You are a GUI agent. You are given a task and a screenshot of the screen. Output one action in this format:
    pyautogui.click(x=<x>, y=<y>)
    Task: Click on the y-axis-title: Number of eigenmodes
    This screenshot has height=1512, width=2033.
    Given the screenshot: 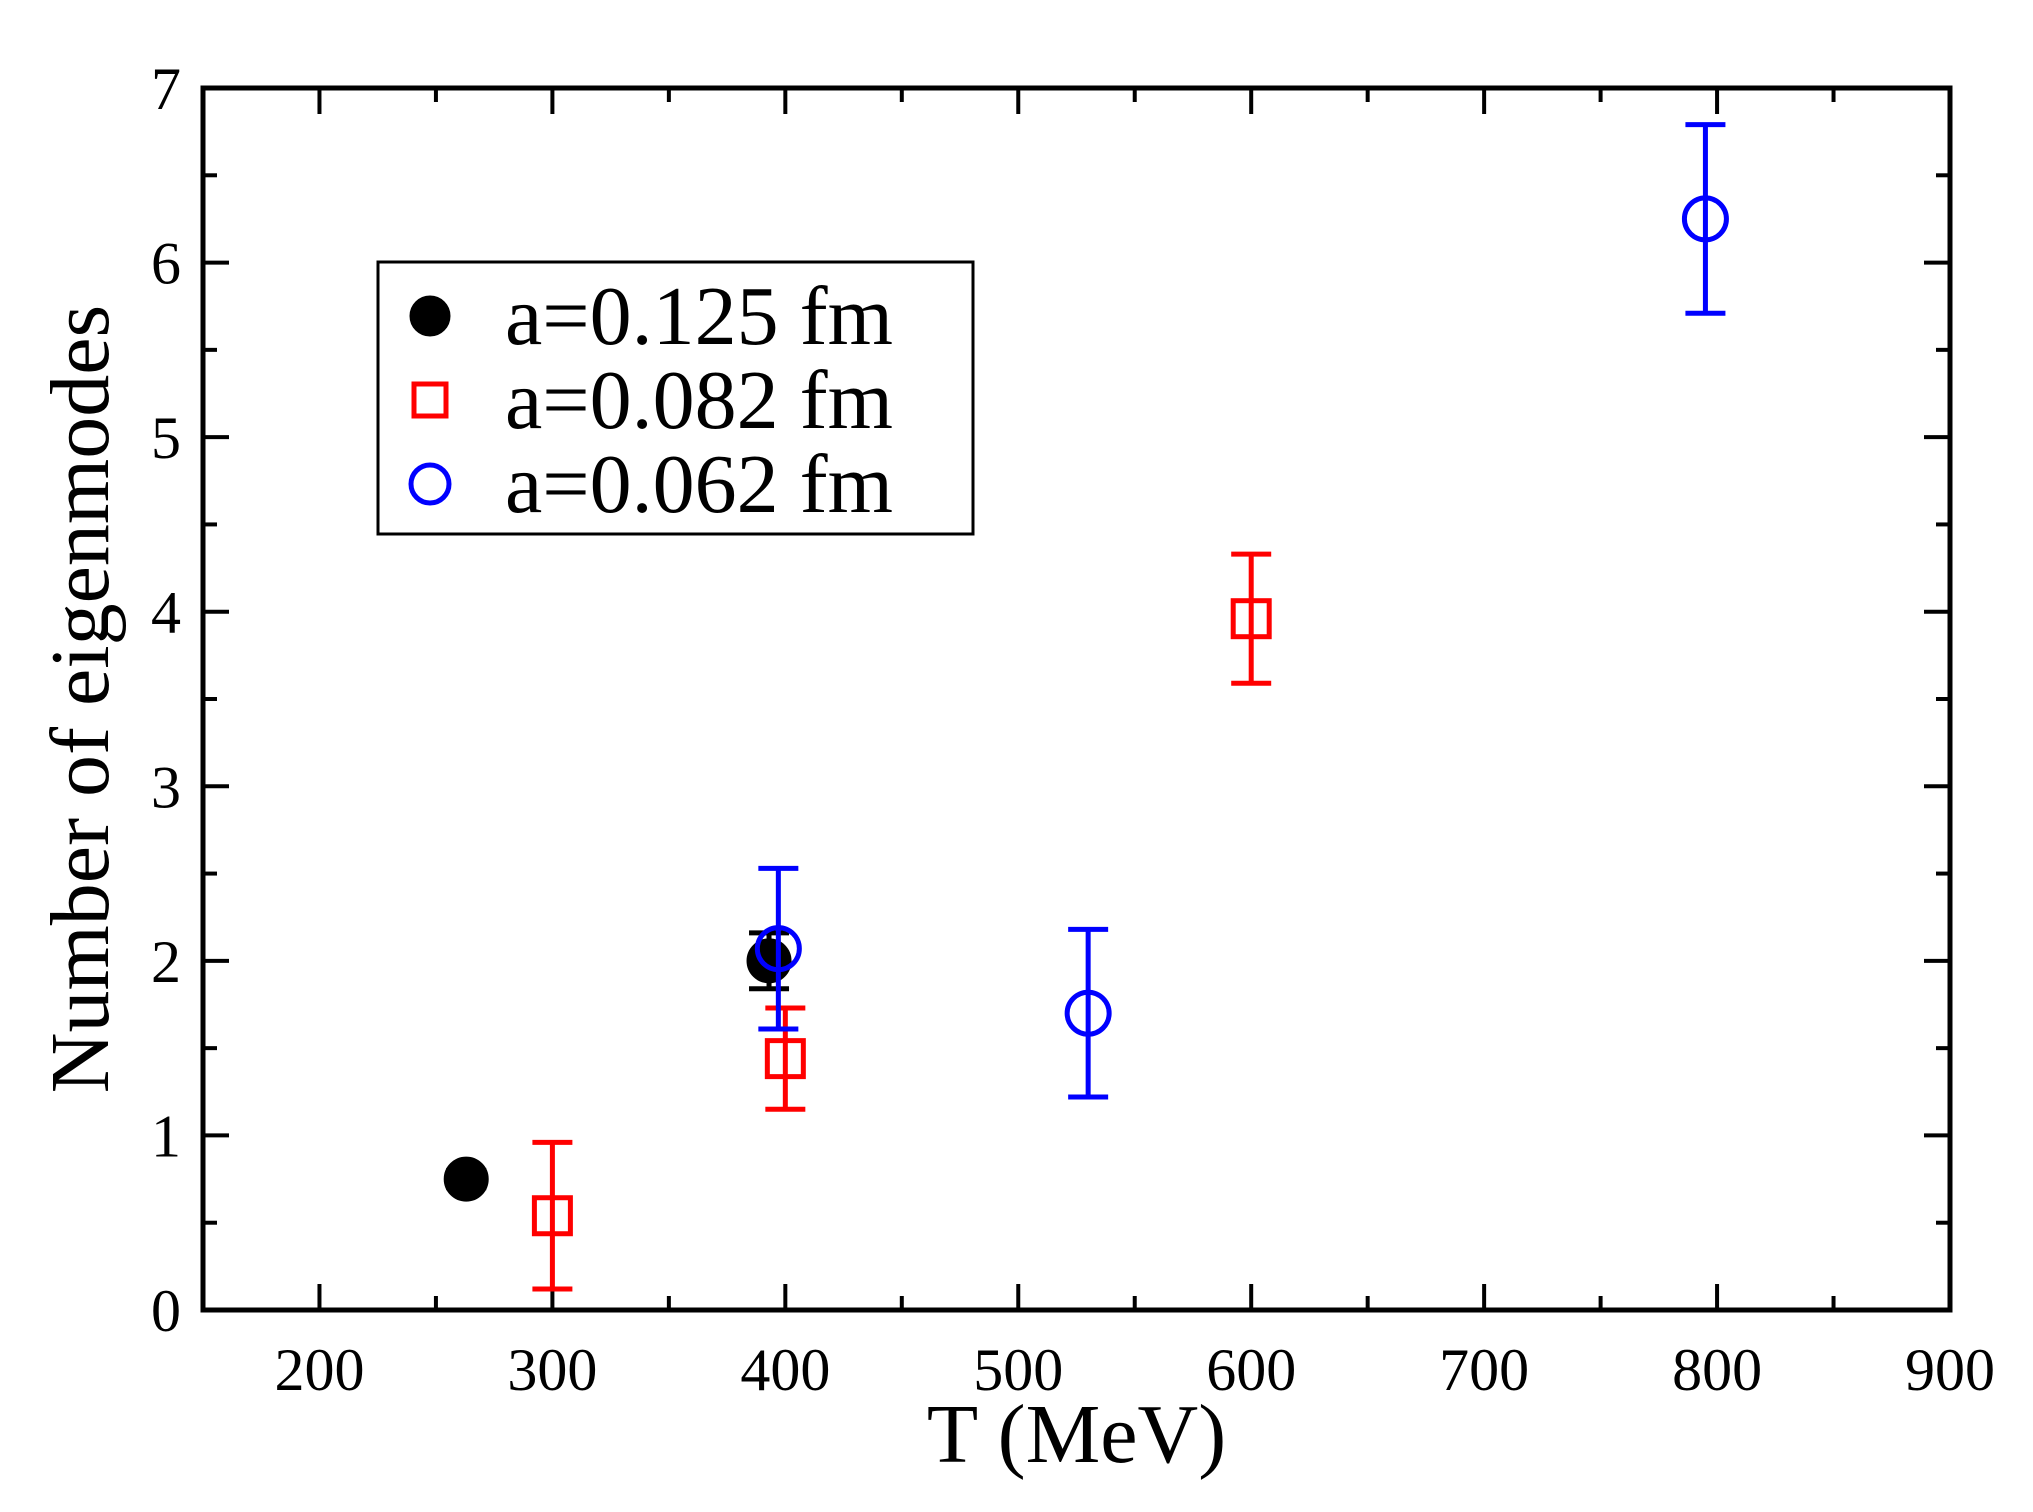 What is the action you would take?
    pyautogui.click(x=80, y=699)
    